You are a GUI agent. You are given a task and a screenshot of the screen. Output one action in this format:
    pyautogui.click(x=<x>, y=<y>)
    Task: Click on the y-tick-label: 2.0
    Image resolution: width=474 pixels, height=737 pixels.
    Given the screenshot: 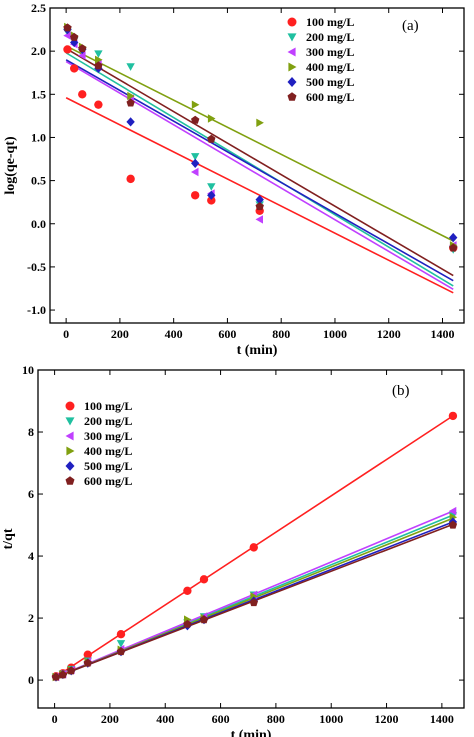 What is the action you would take?
    pyautogui.click(x=38, y=51)
    